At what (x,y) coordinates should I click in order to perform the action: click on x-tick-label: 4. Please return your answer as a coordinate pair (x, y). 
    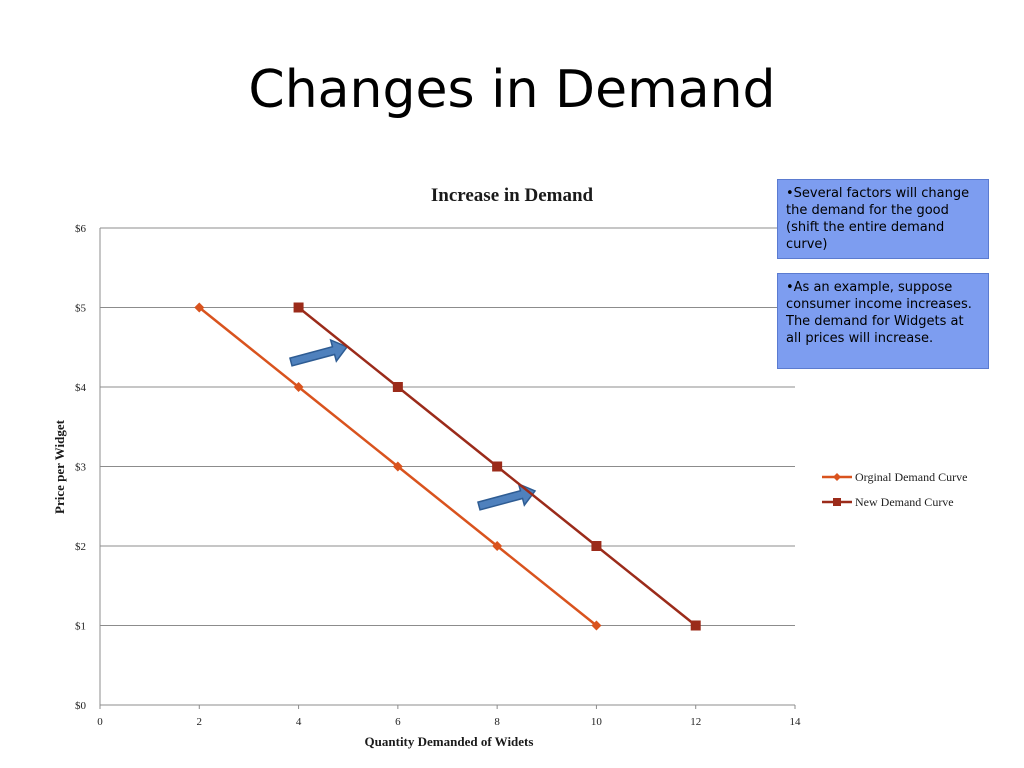
    Looking at the image, I should click on (299, 722).